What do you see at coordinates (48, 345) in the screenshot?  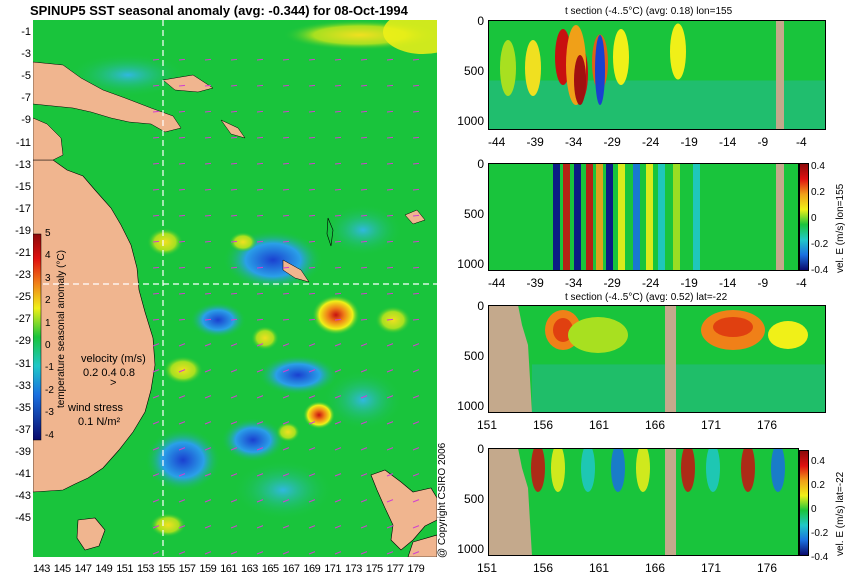 I see `colorbar-tick: 0` at bounding box center [48, 345].